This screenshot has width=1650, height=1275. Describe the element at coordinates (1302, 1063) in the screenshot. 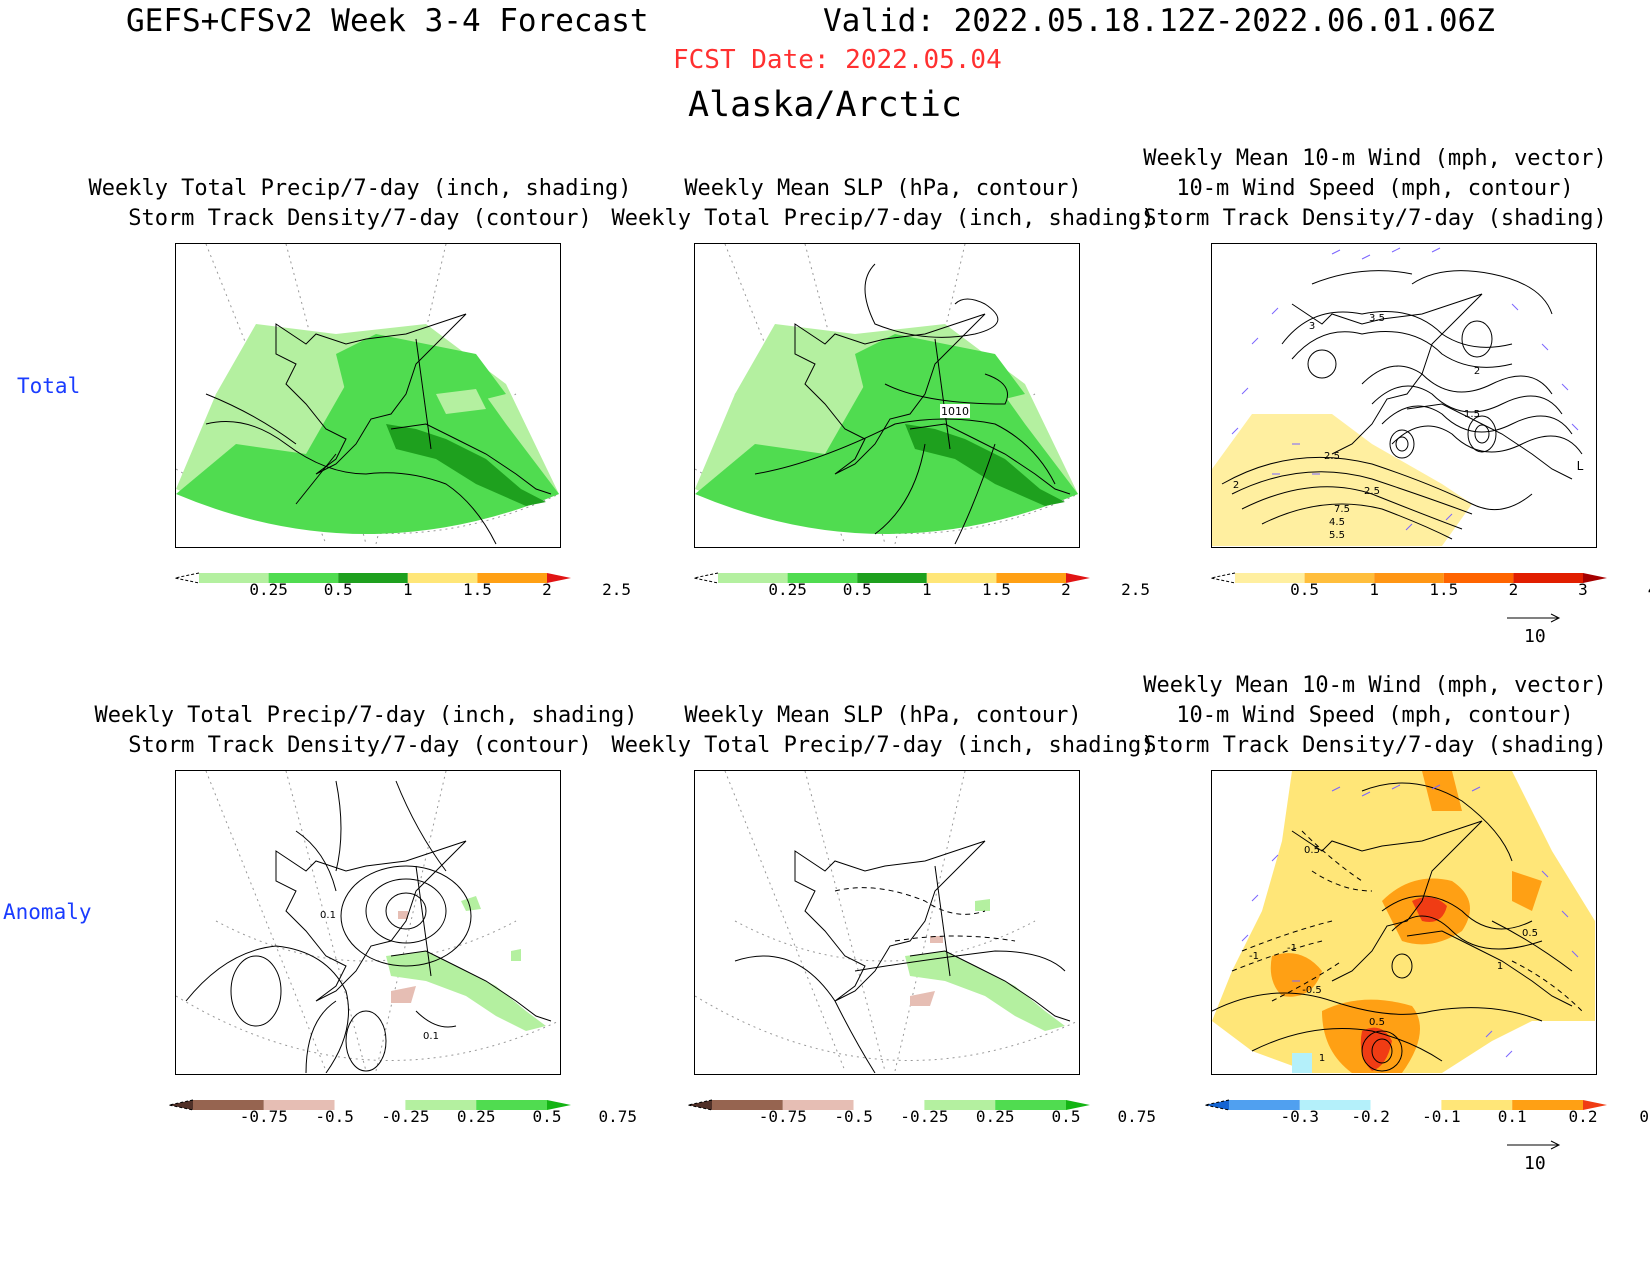

I see `density-anomaly-negative` at that location.